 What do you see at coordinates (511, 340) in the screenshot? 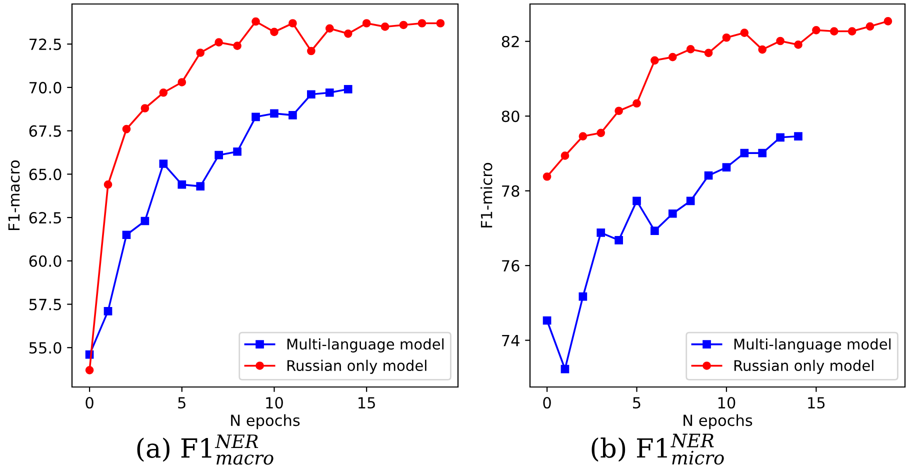
I see `y-tick-label: 74` at bounding box center [511, 340].